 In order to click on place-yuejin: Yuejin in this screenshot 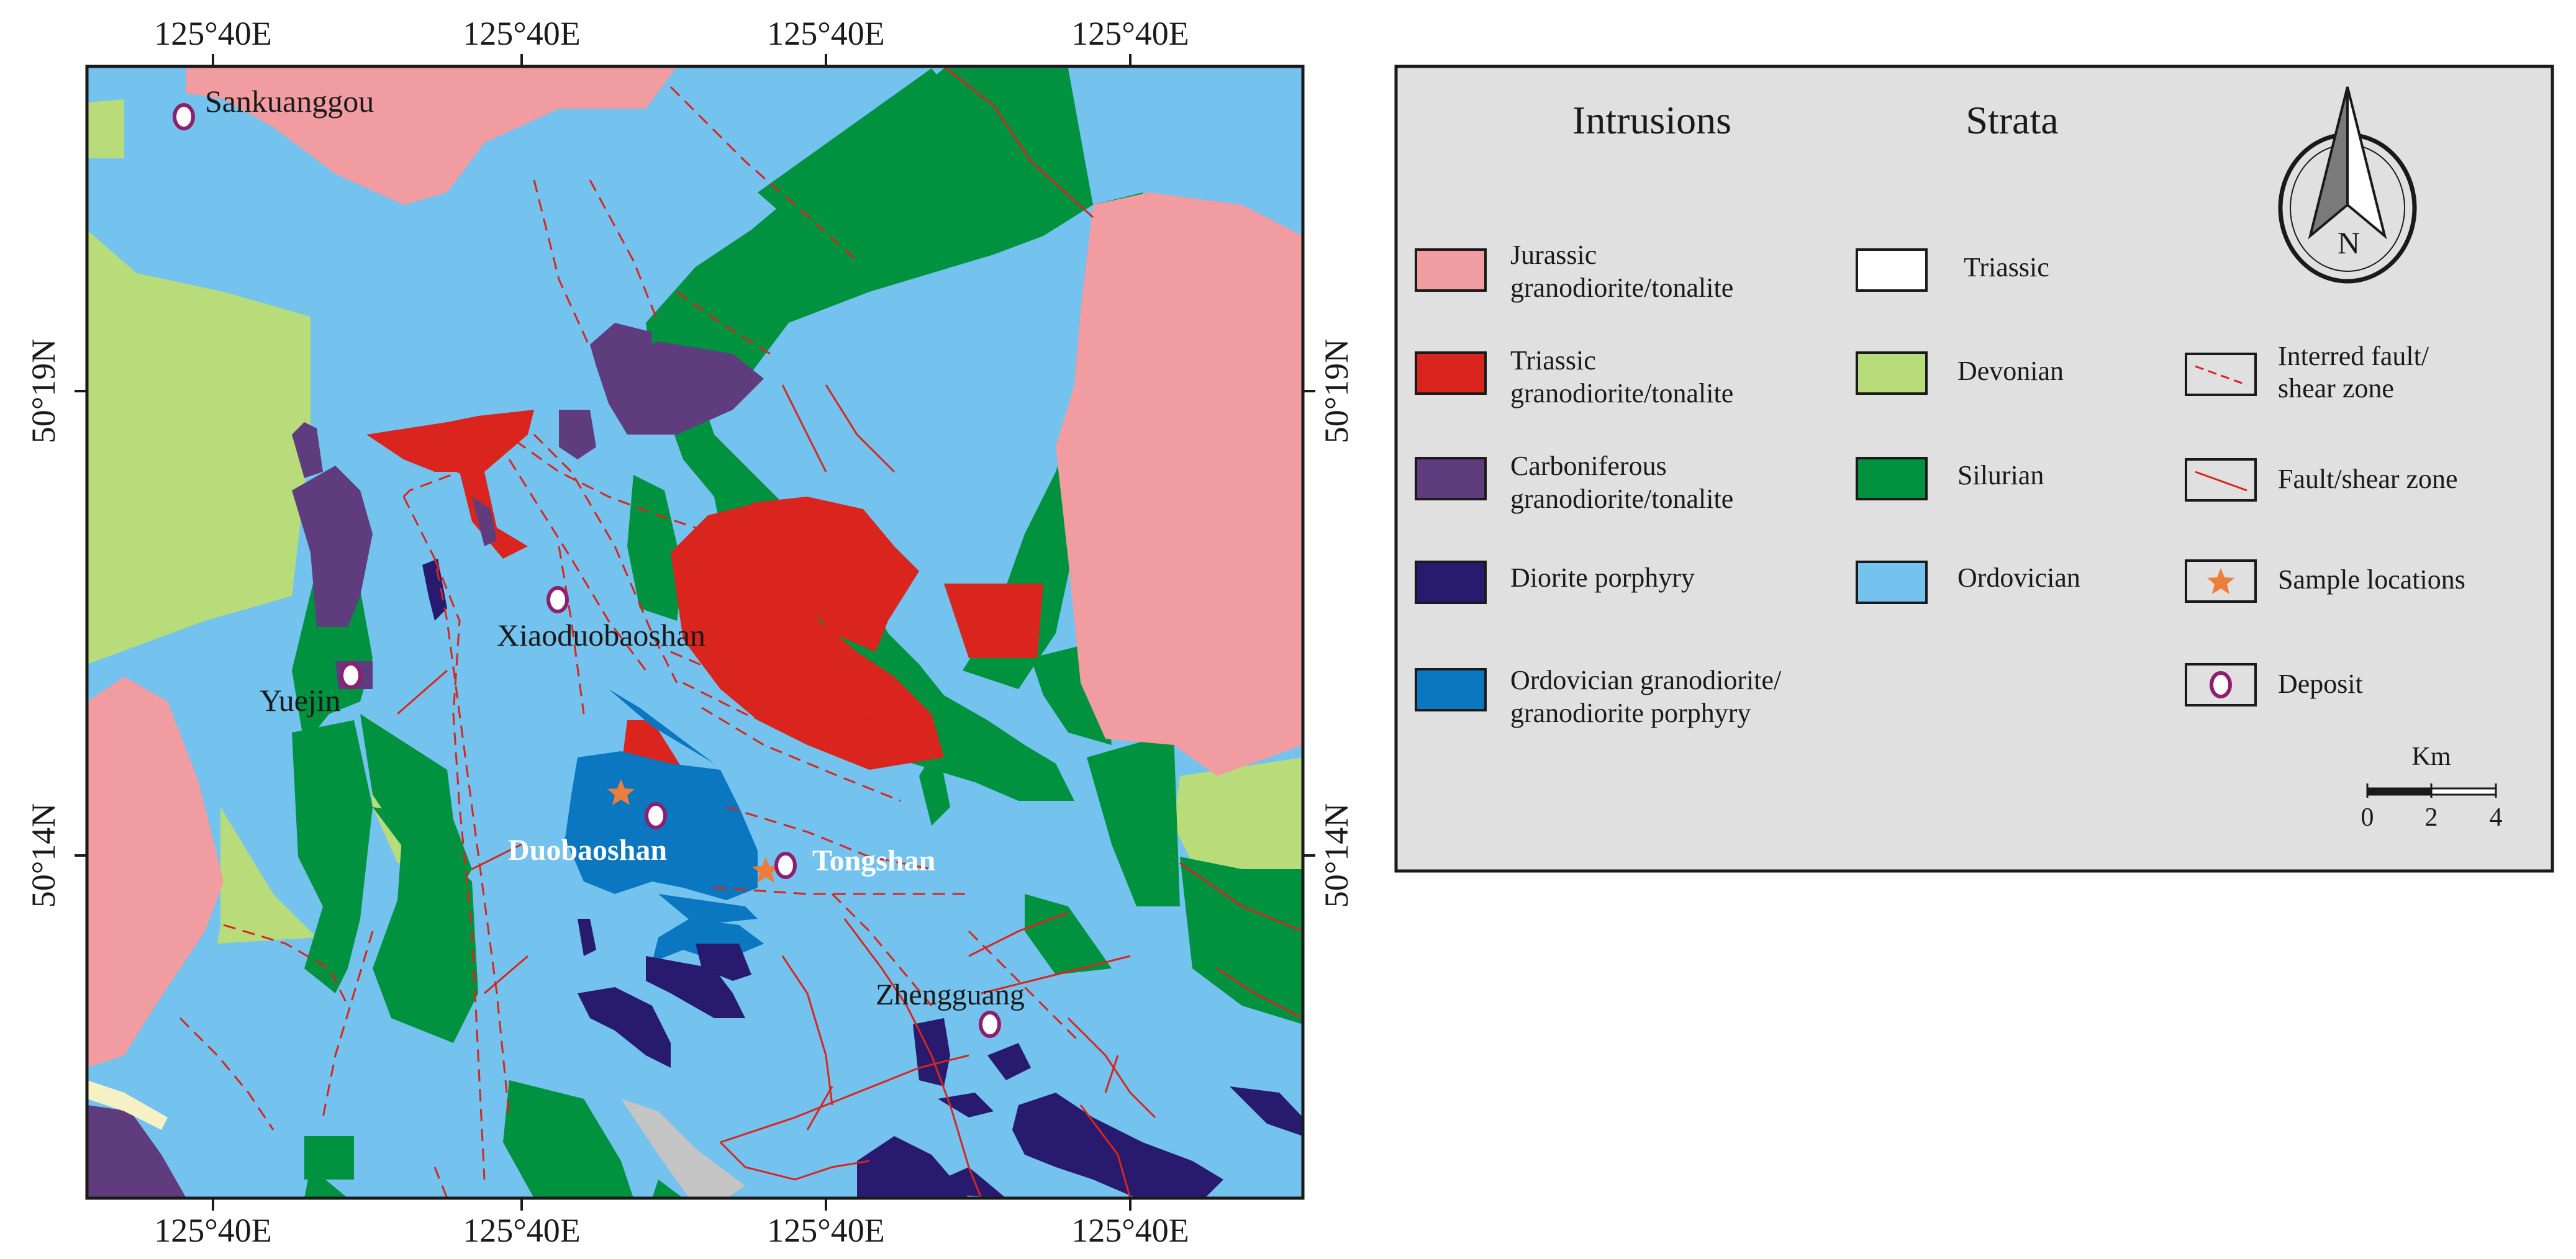, I will do `click(300, 700)`.